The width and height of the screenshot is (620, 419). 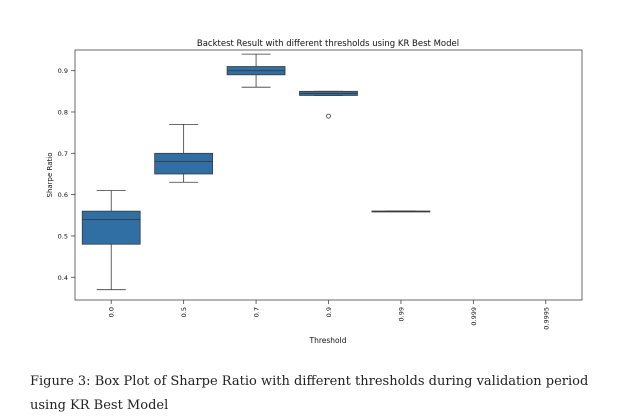 What do you see at coordinates (63, 236) in the screenshot?
I see `y-tick-label: 0.5` at bounding box center [63, 236].